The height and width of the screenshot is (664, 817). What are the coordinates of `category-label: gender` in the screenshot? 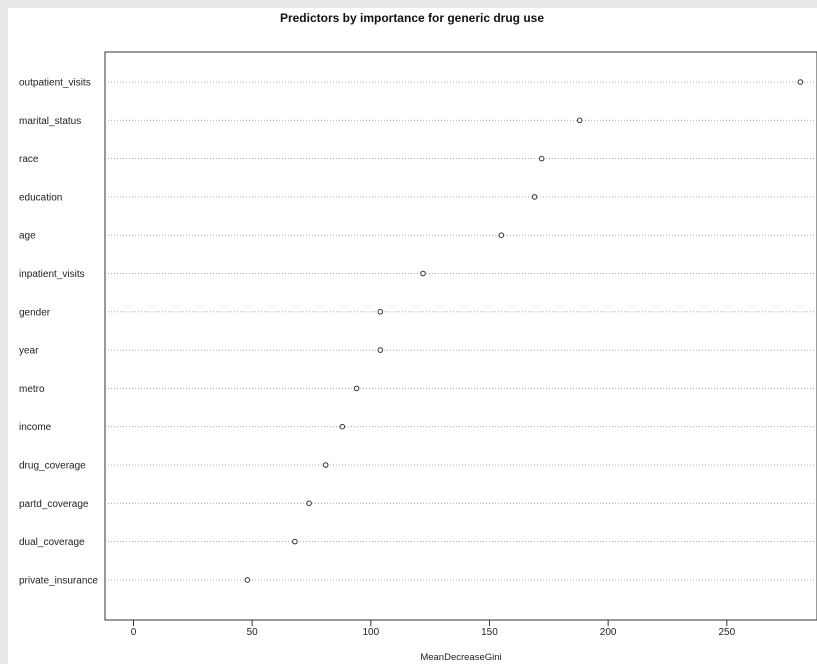 It's located at (35, 312).